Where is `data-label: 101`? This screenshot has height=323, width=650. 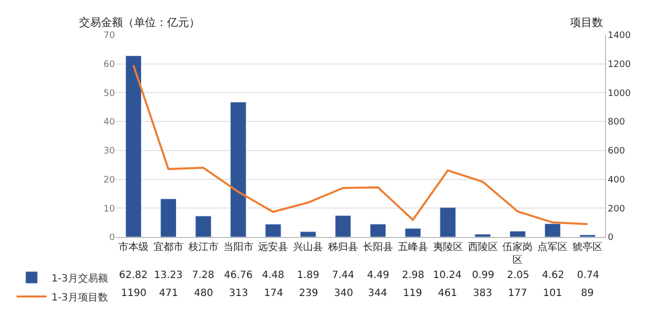
data-label: 101 is located at coordinates (552, 293).